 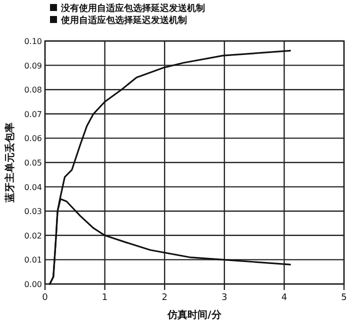 I want to click on y-tick-label: 0.00, so click(x=33, y=284).